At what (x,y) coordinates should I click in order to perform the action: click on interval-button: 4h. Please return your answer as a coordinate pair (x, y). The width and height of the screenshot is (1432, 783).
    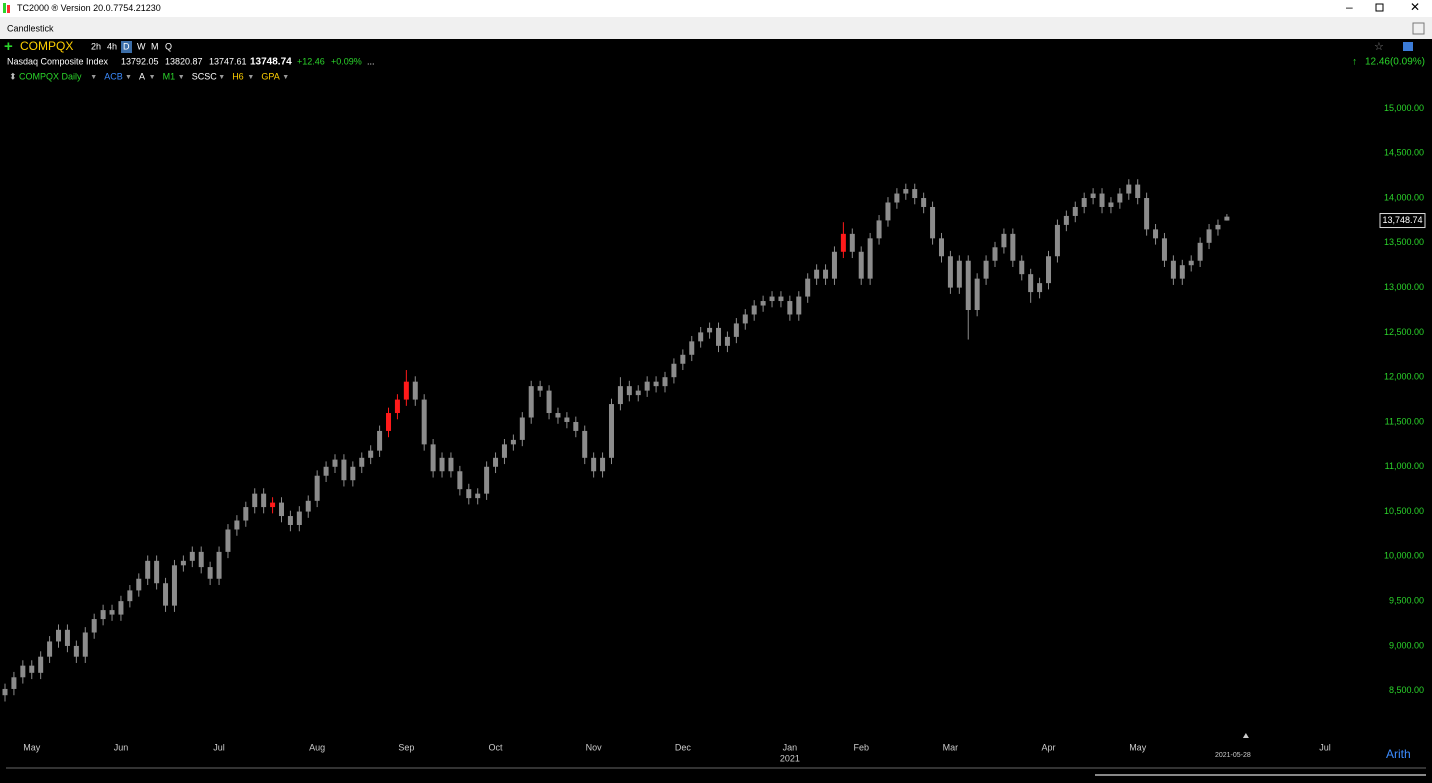
    Looking at the image, I should click on (112, 46).